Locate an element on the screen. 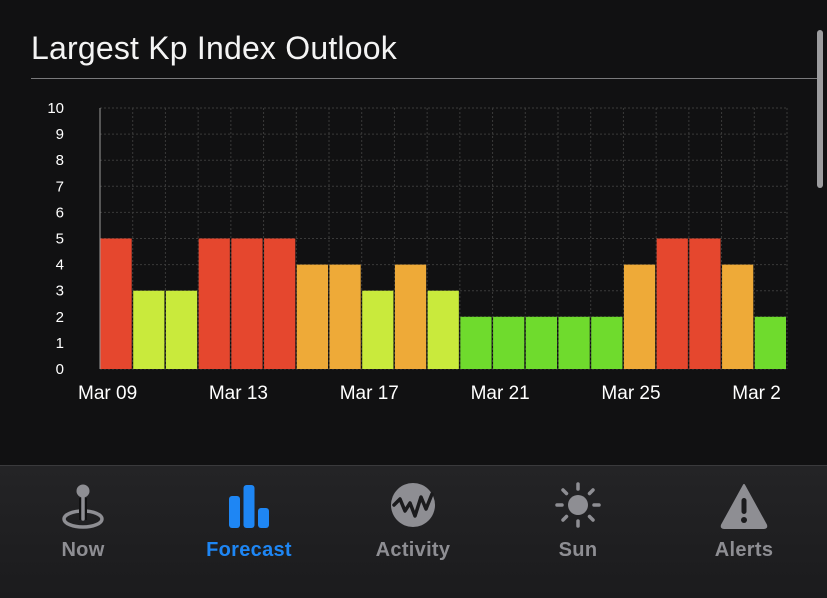  y-tick-label: 9 is located at coordinates (60, 134).